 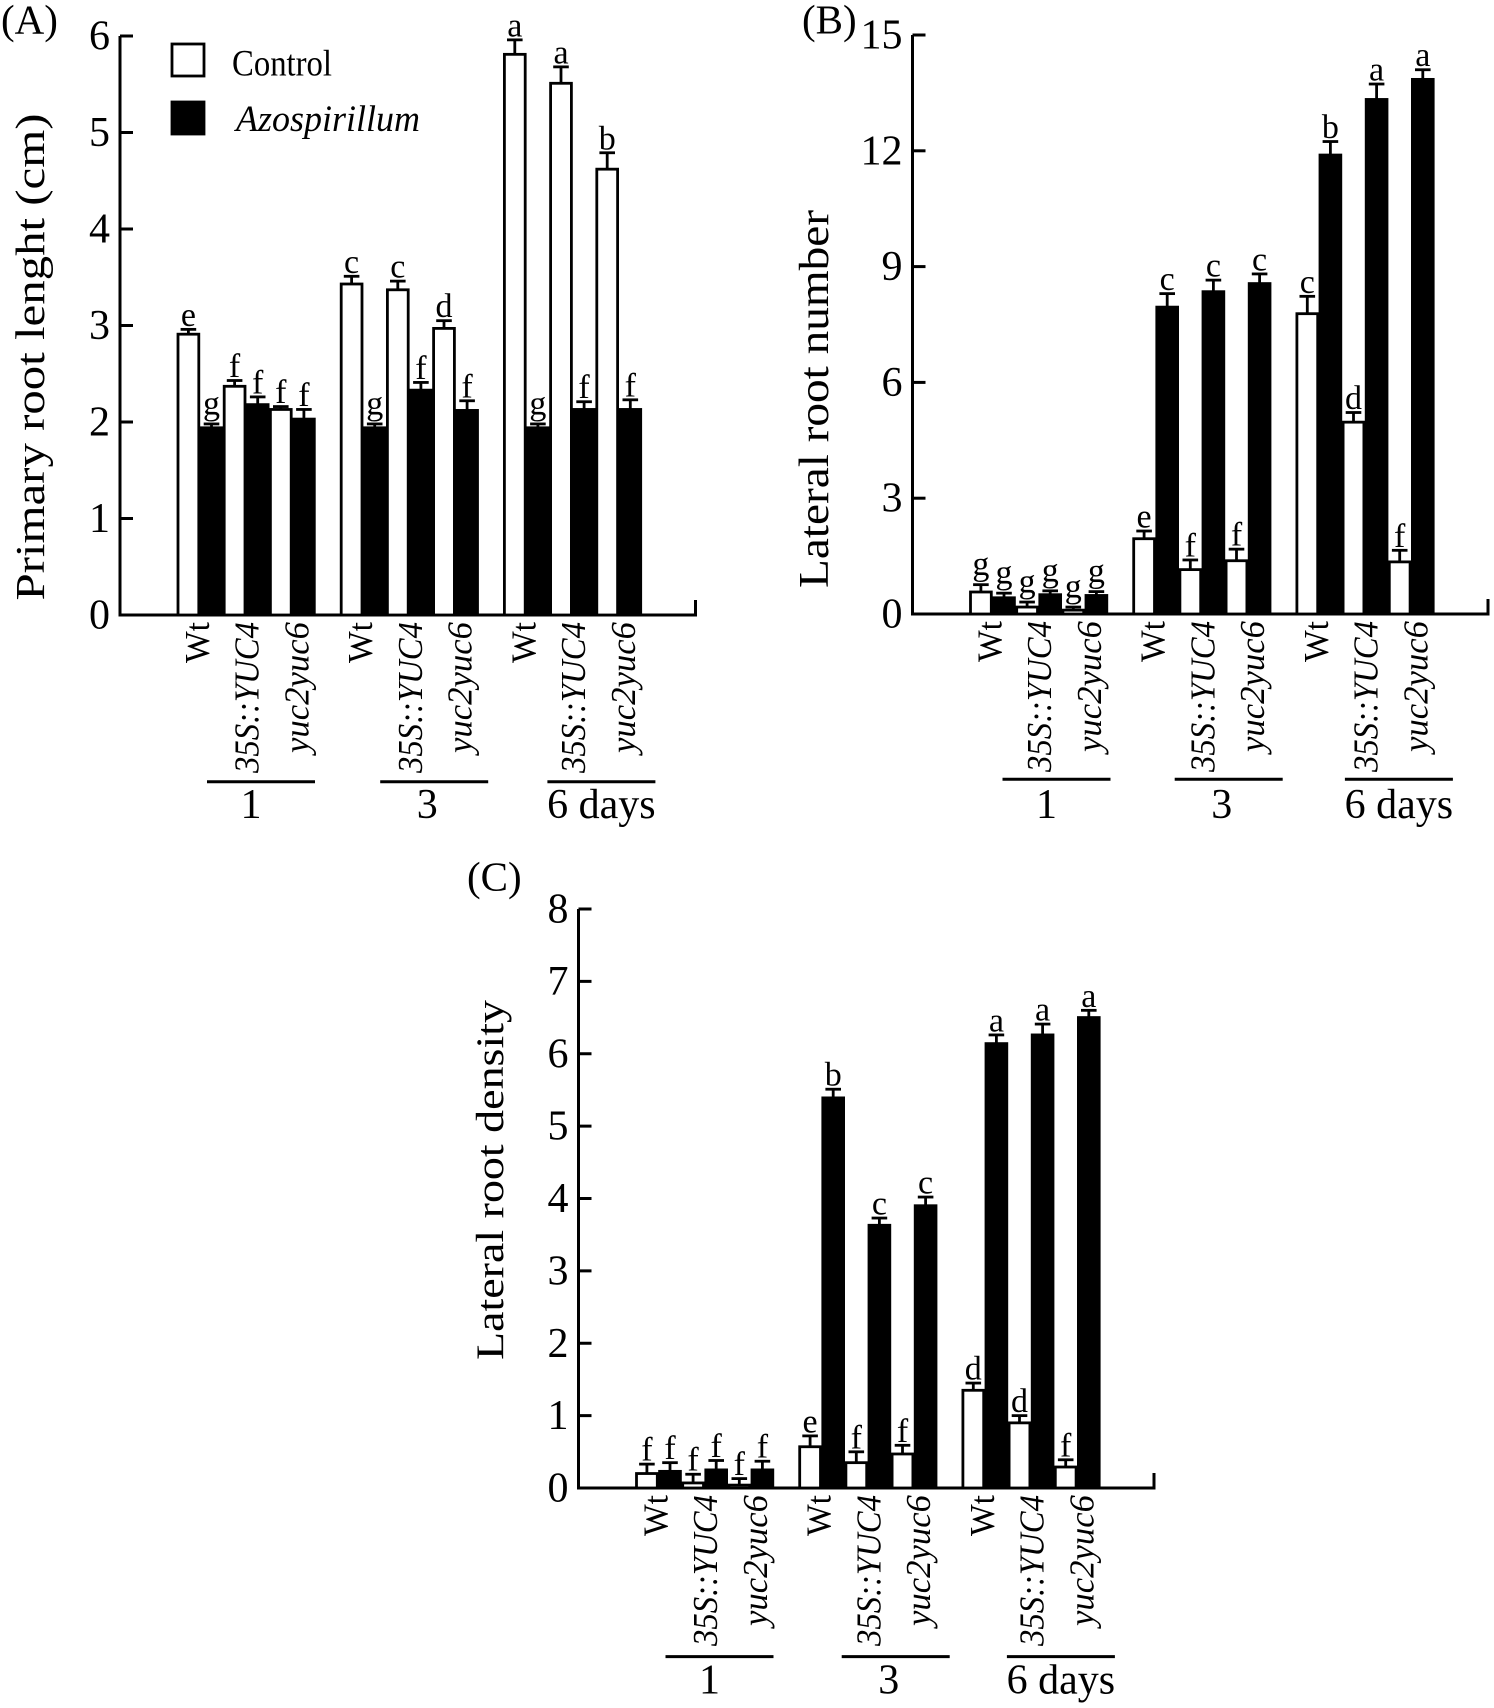 I want to click on y-tick-label: 9, so click(x=892, y=267).